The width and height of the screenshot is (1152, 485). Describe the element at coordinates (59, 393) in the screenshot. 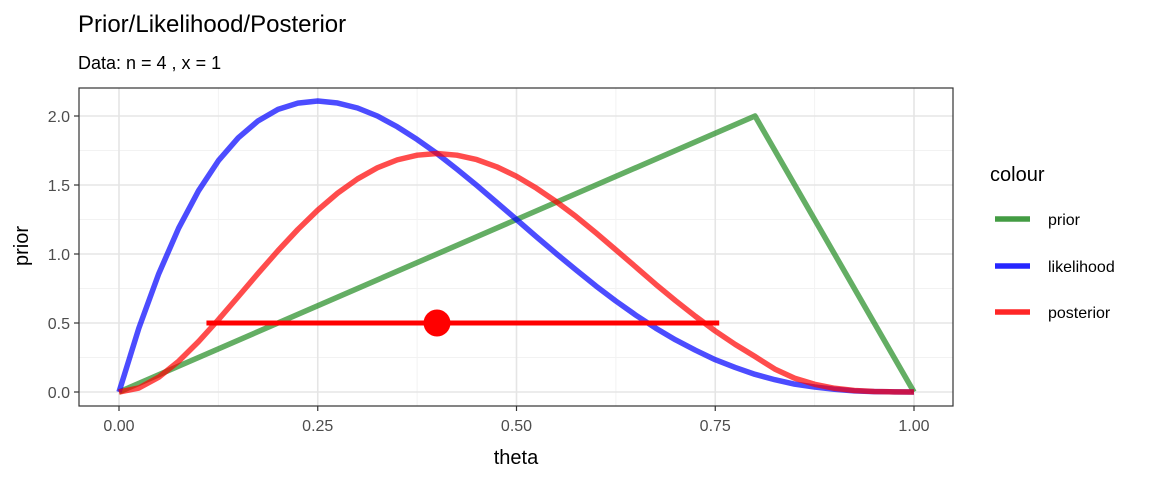

I see `y-tick-label: 0.0` at that location.